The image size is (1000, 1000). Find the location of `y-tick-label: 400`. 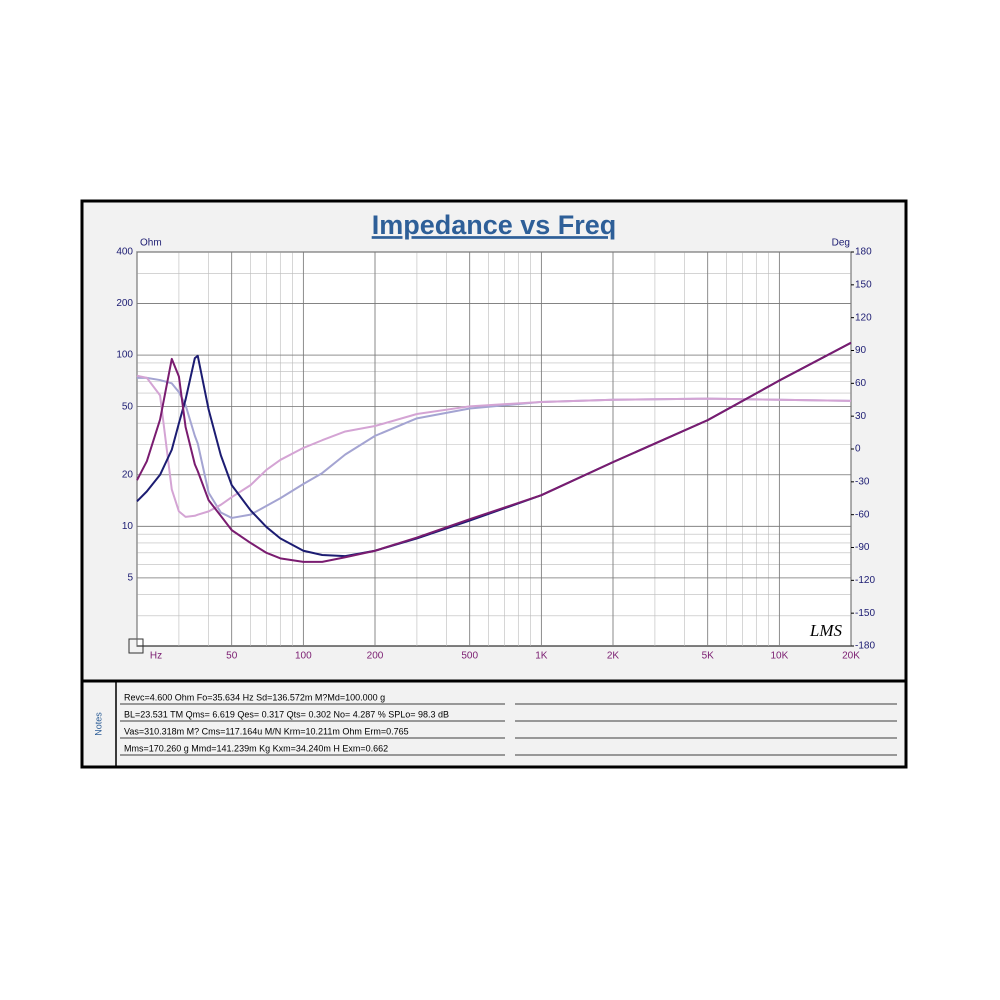

y-tick-label: 400 is located at coordinates (124, 252).